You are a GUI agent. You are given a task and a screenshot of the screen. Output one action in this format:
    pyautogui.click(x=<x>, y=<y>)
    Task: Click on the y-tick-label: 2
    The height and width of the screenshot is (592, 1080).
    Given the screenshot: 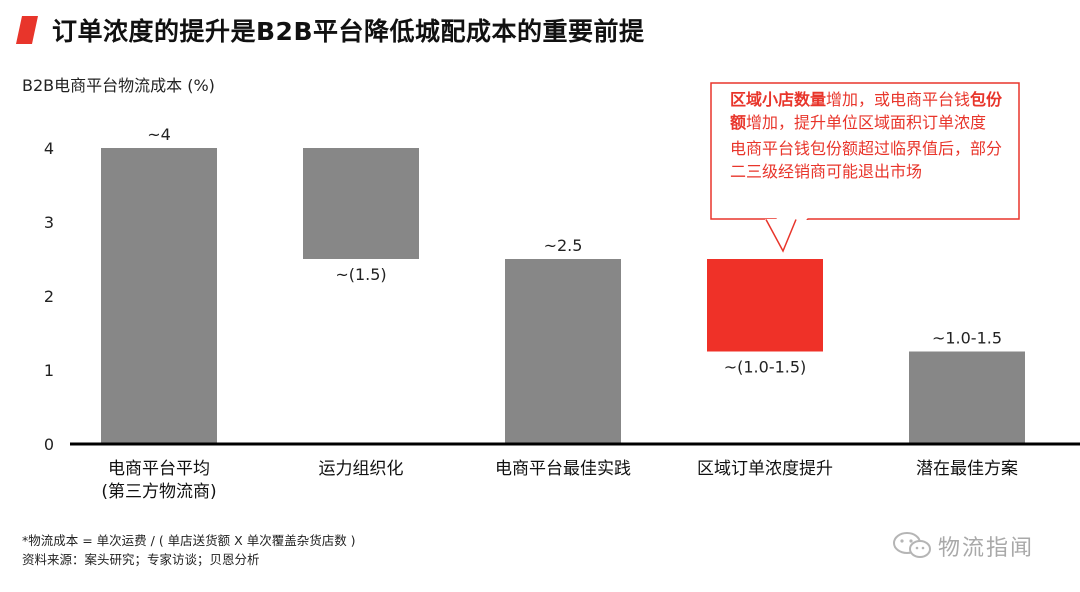 What is the action you would take?
    pyautogui.click(x=49, y=296)
    